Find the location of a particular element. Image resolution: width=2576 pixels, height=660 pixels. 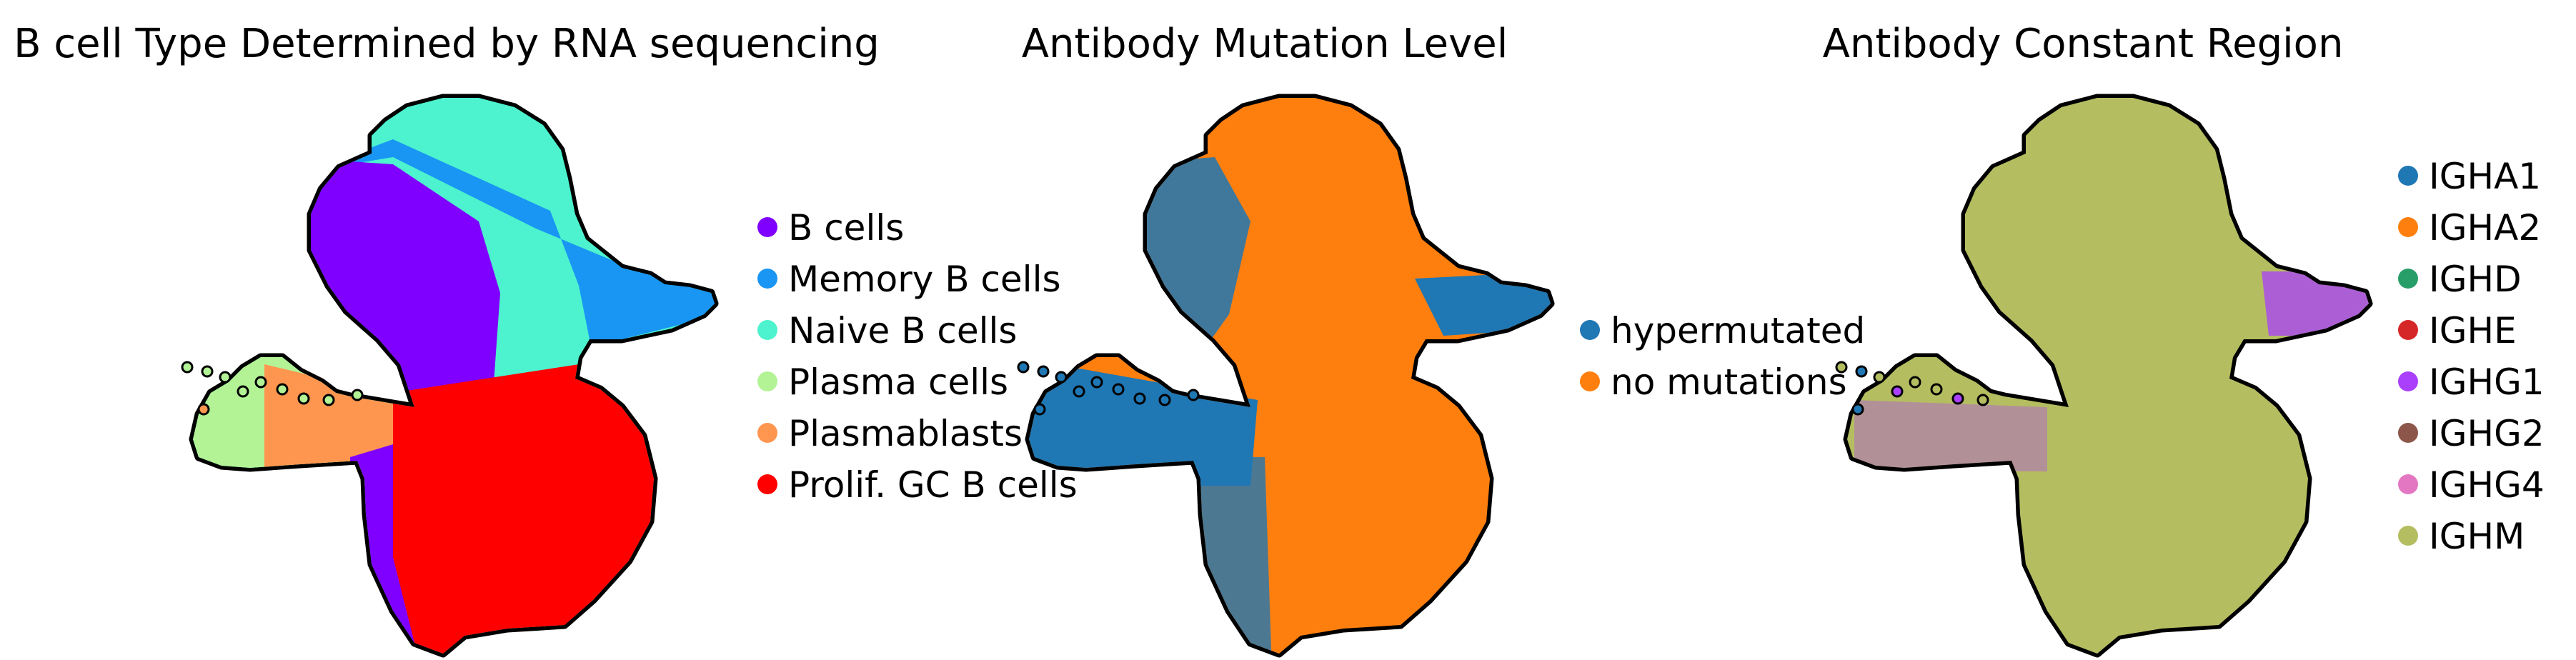

legend-entry: Memory B cells is located at coordinates (909, 279).